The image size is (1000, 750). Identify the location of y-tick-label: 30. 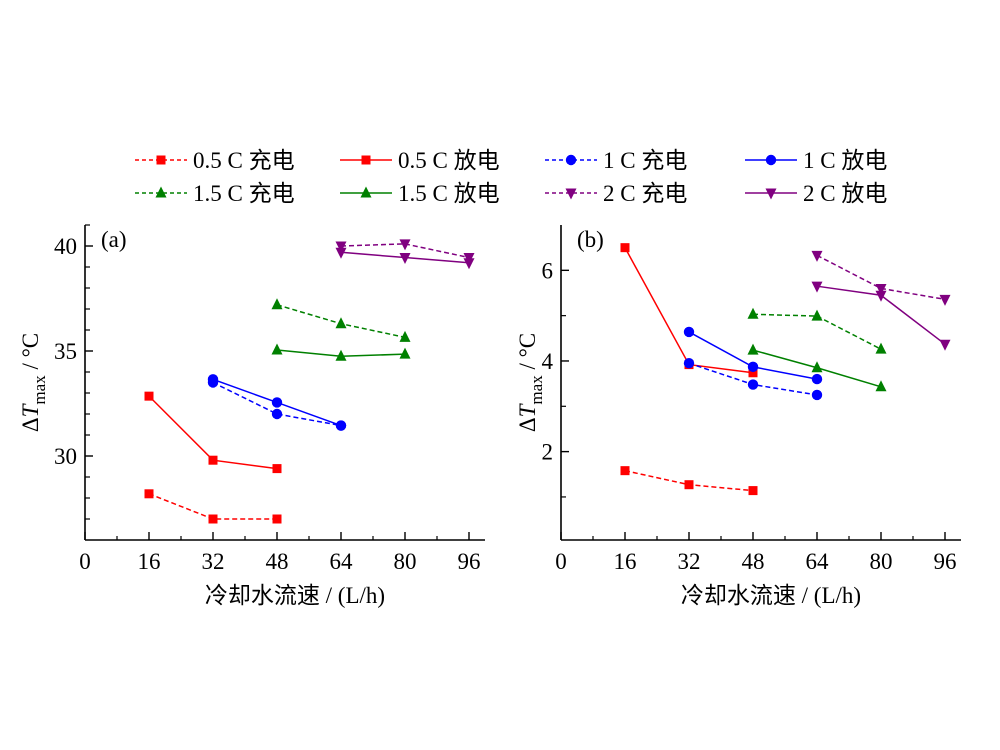
(65, 456).